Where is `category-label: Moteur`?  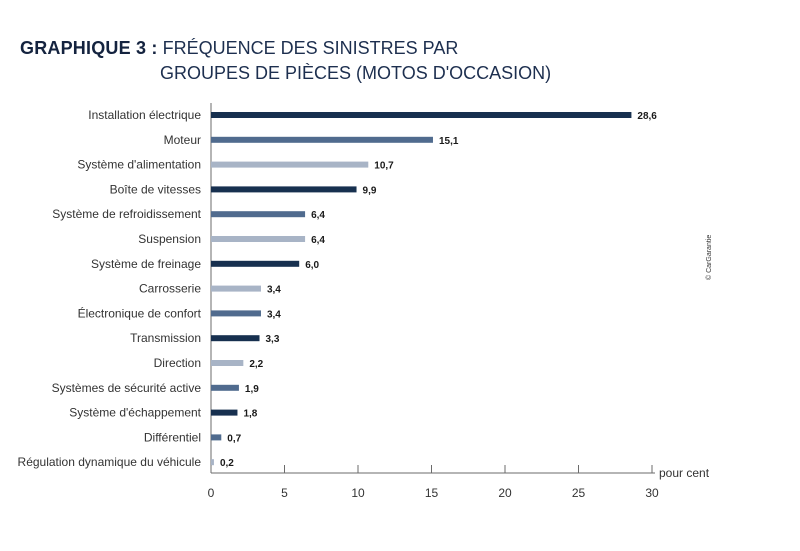
category-label: Moteur is located at coordinates (182, 140).